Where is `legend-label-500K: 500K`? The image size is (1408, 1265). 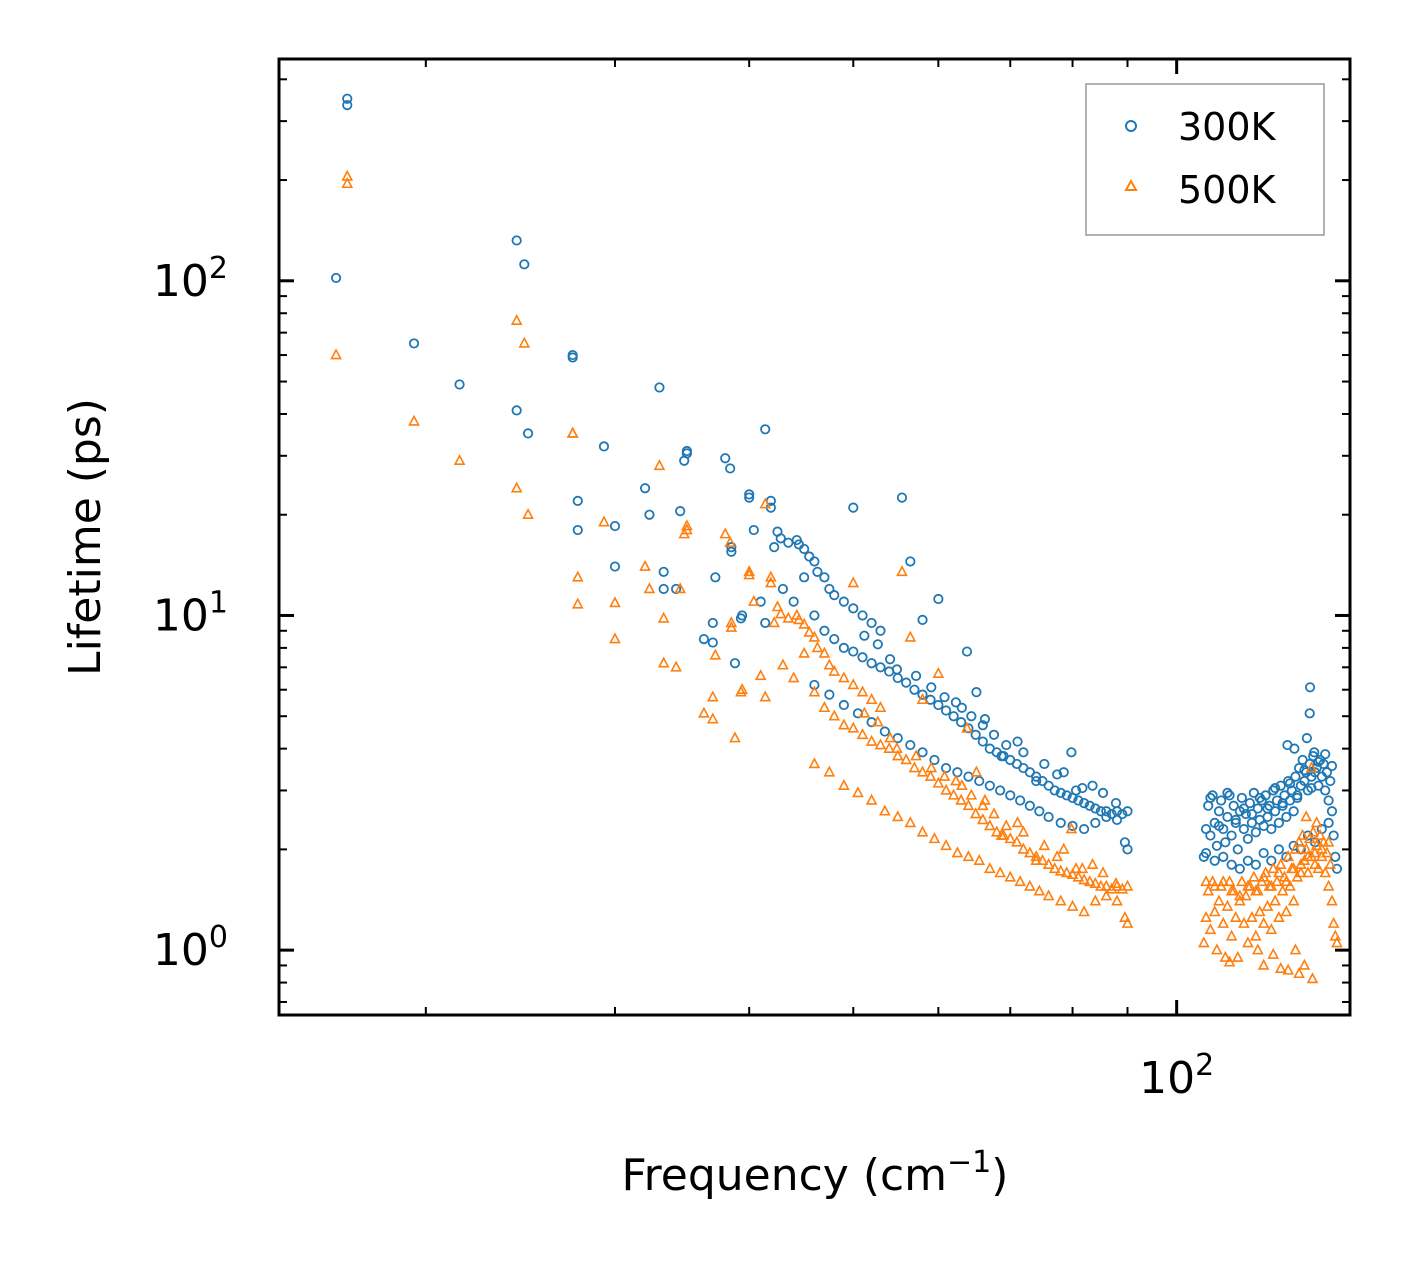
legend-label-500K: 500K is located at coordinates (1227, 190).